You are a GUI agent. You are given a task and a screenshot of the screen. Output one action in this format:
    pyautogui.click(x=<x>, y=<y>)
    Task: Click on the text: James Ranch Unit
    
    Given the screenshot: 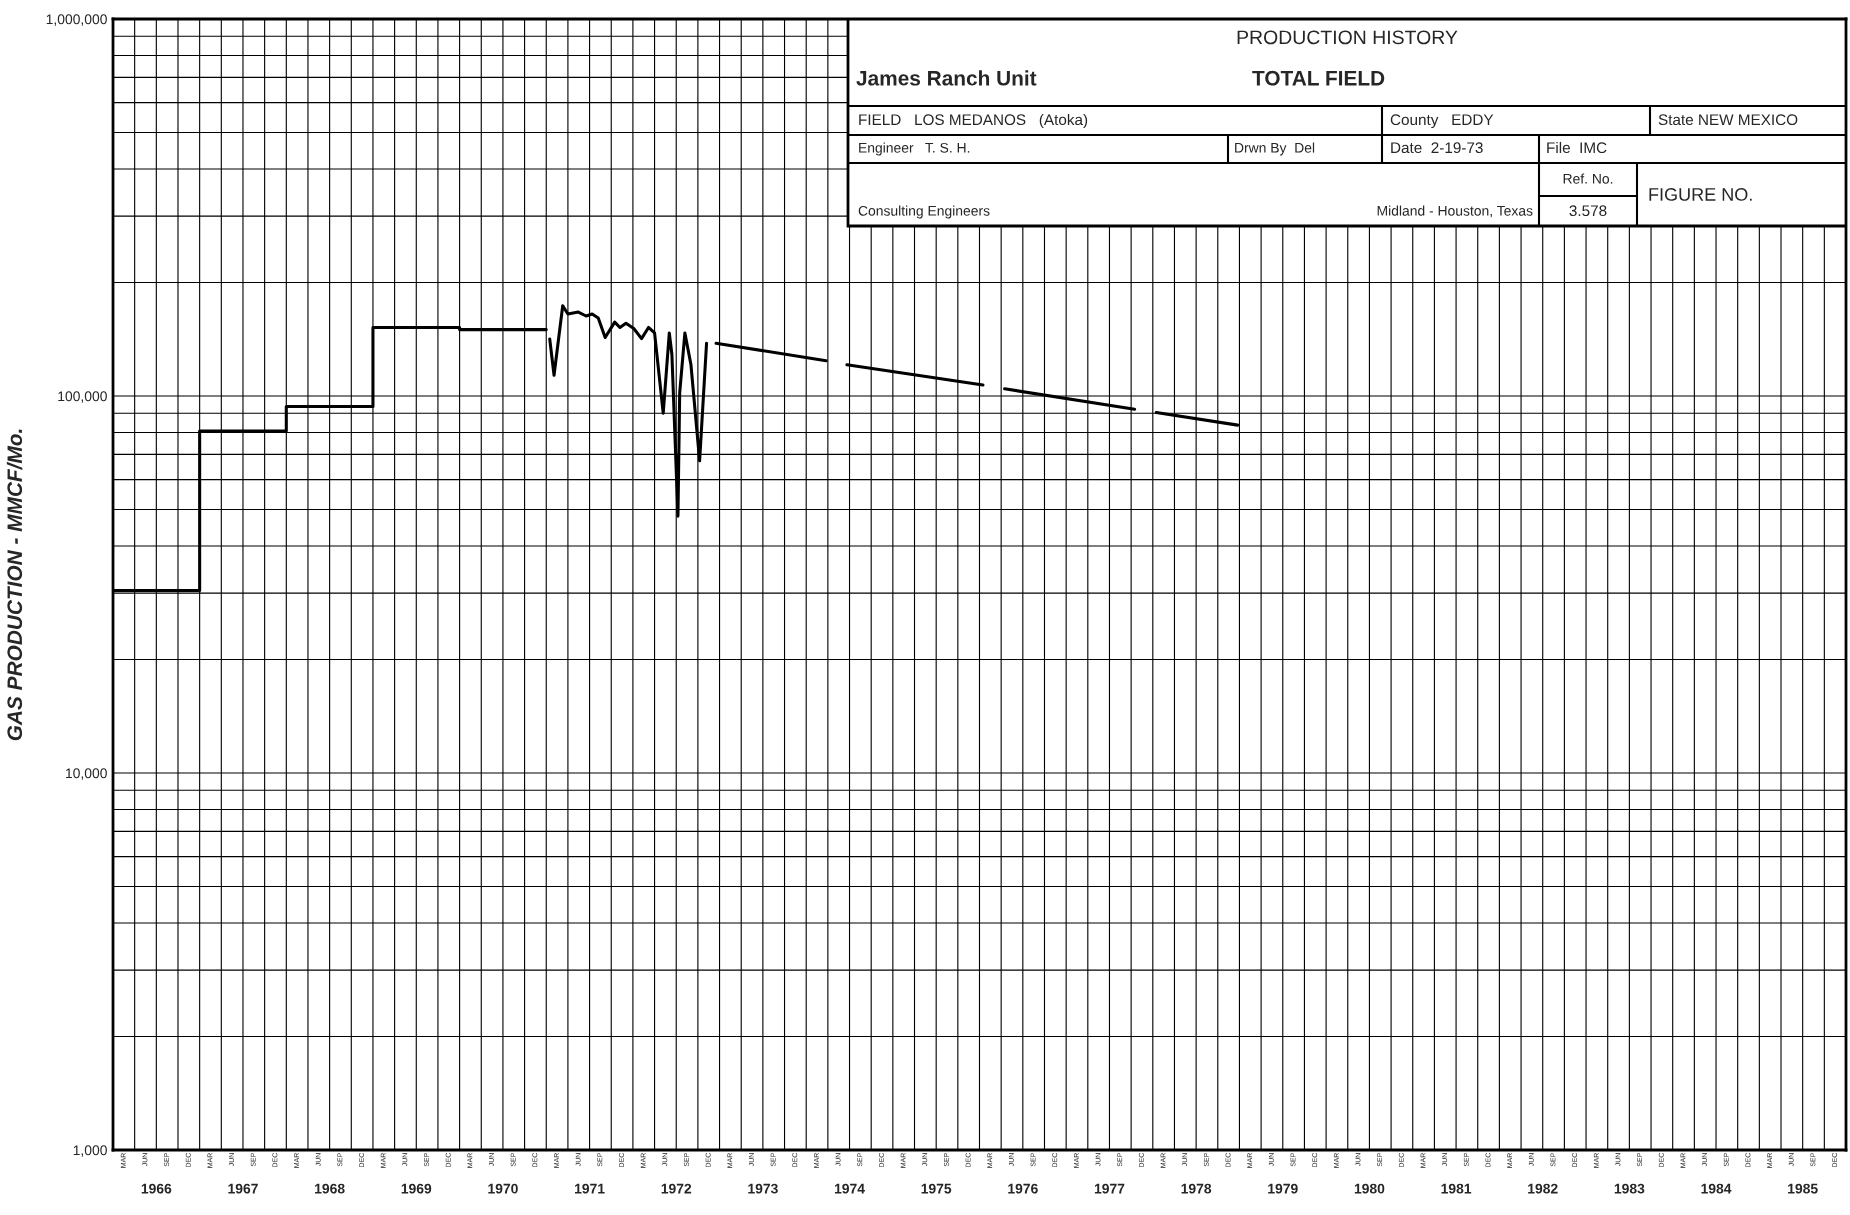 What is the action you would take?
    pyautogui.click(x=946, y=78)
    